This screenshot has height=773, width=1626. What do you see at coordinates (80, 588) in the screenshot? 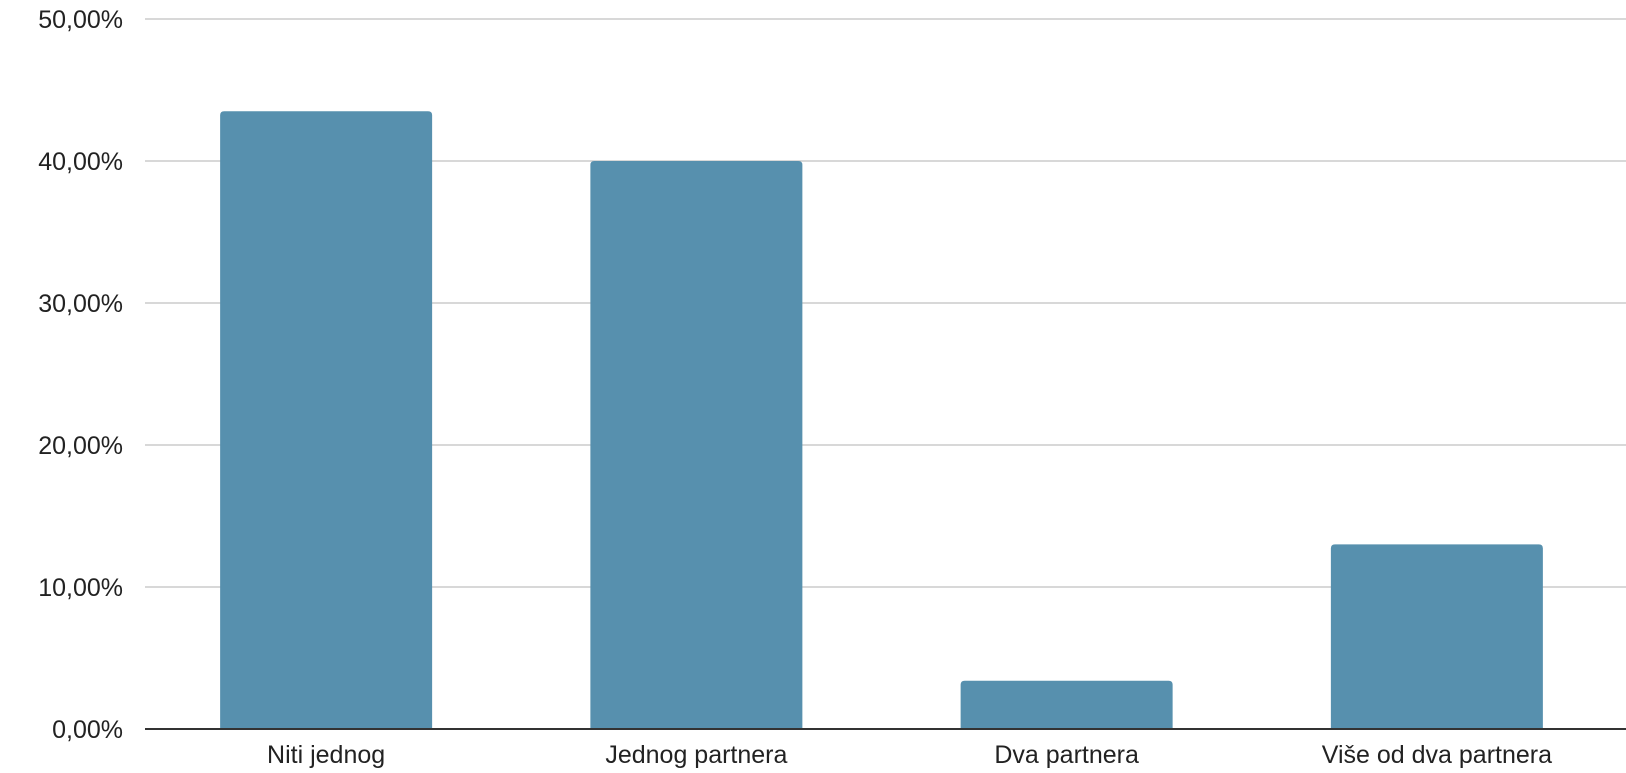
I see `y-tick-label: 10,00%` at bounding box center [80, 588].